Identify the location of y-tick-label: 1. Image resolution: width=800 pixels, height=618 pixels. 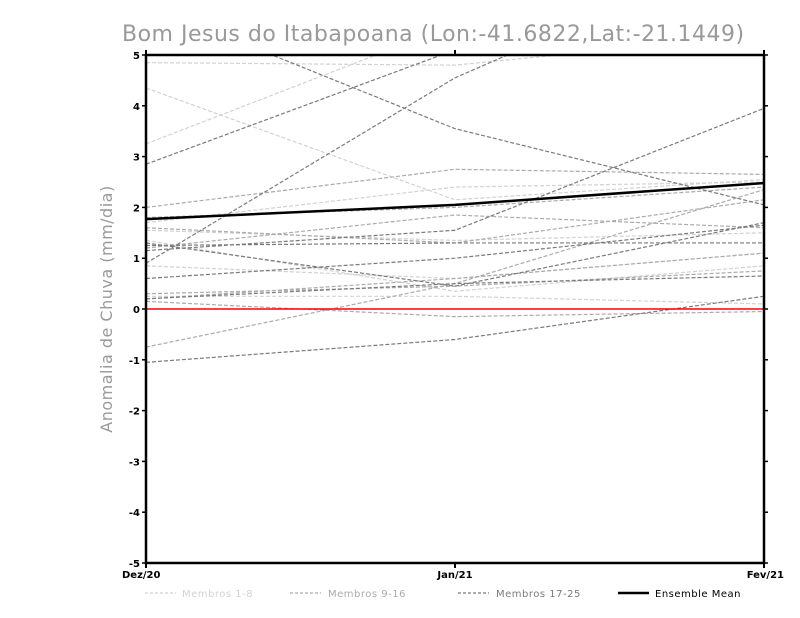
(136, 259).